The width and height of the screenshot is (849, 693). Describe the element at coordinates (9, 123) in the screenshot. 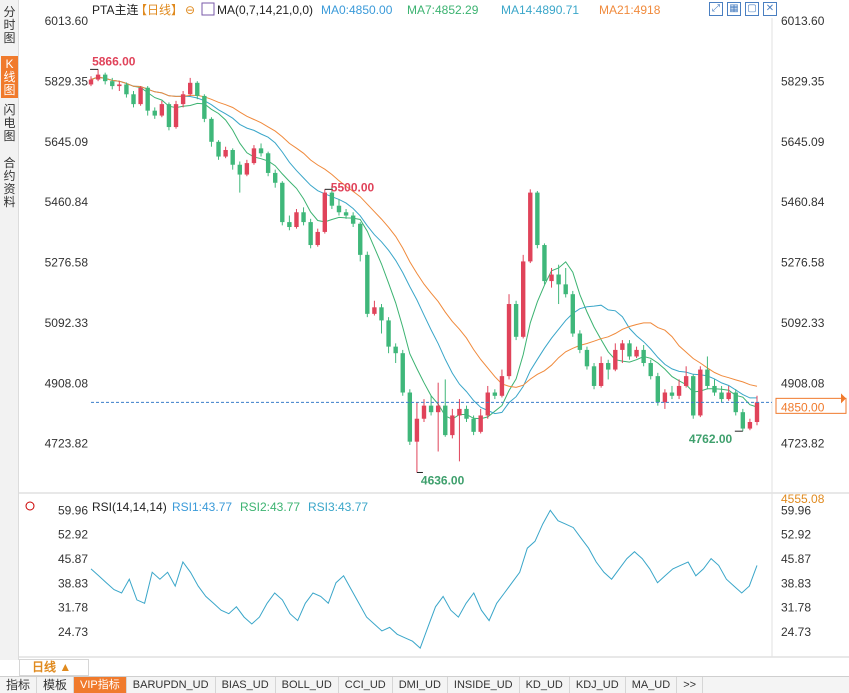

I see `sidebar-tab-2: 闪电图` at that location.